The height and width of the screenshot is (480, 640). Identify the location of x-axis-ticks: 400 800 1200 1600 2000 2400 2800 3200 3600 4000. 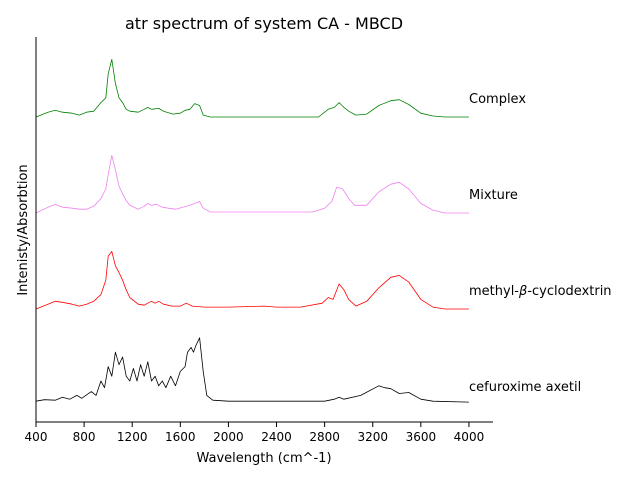
(255, 433).